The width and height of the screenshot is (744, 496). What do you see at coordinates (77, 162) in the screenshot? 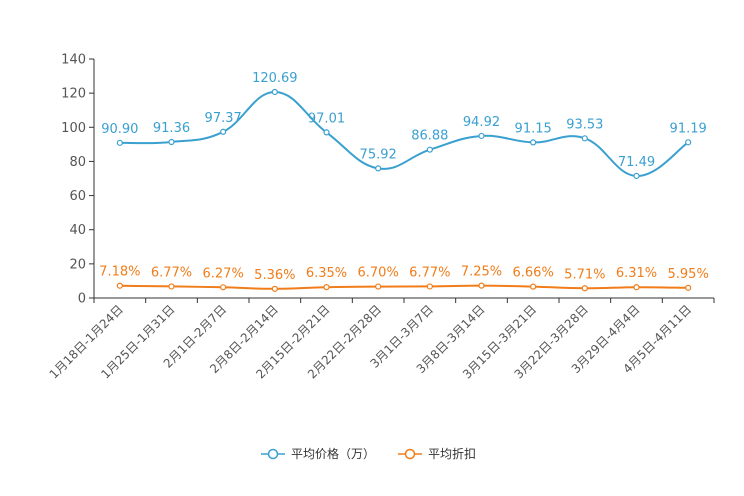
I see `y-tick-label: 80` at bounding box center [77, 162].